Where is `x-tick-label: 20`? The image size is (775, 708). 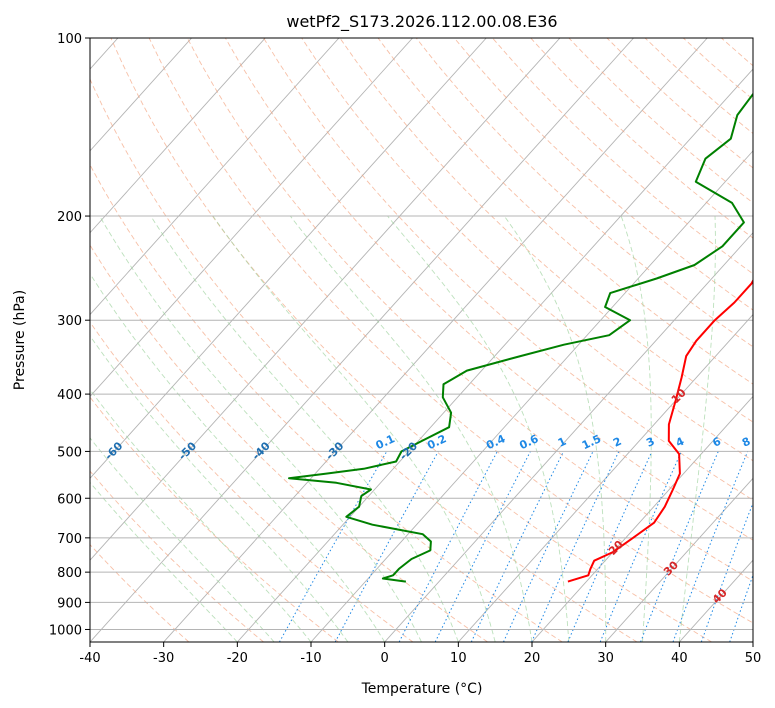
x-tick-label: 20 is located at coordinates (532, 658).